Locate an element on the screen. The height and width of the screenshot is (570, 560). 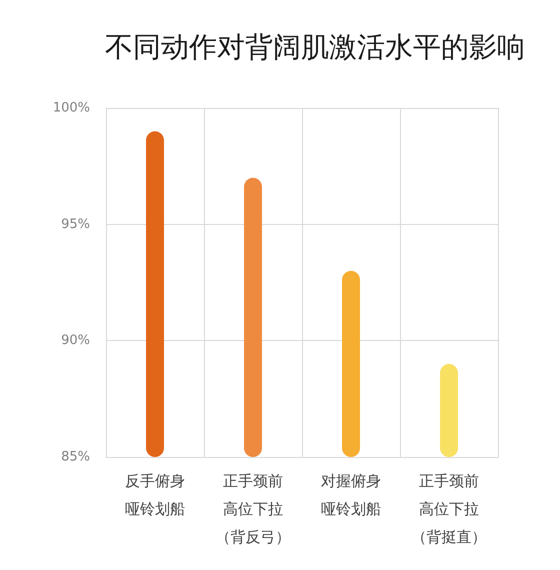
chart-title: 不同动作对背阔肌激活水平的影响 is located at coordinates (315, 47).